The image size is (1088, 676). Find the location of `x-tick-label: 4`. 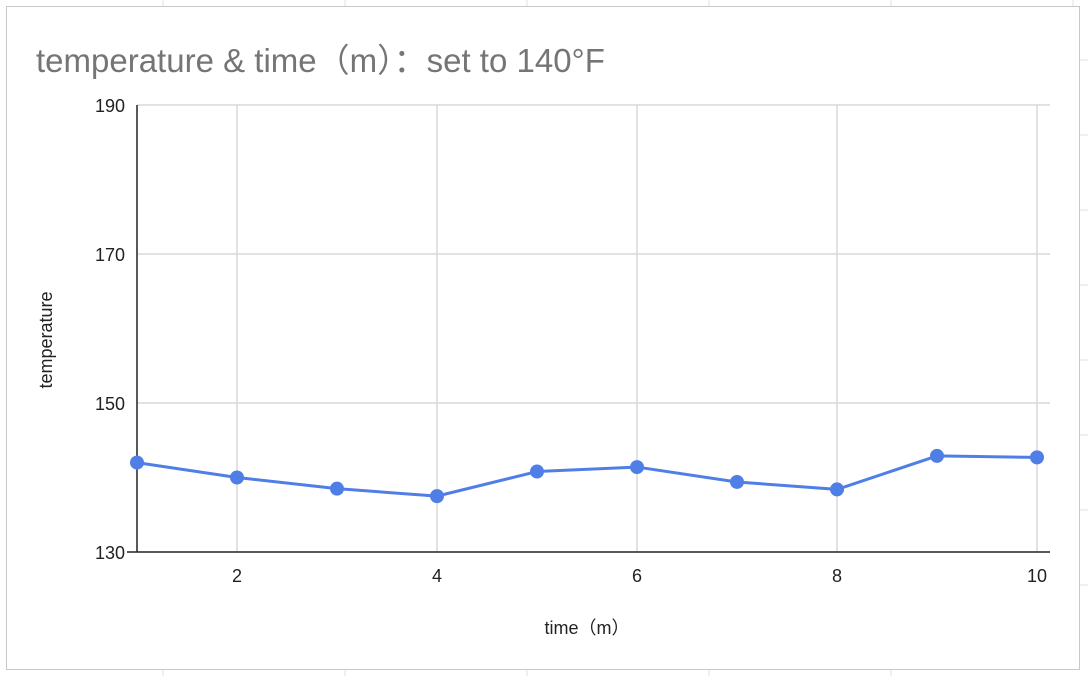

x-tick-label: 4 is located at coordinates (437, 576).